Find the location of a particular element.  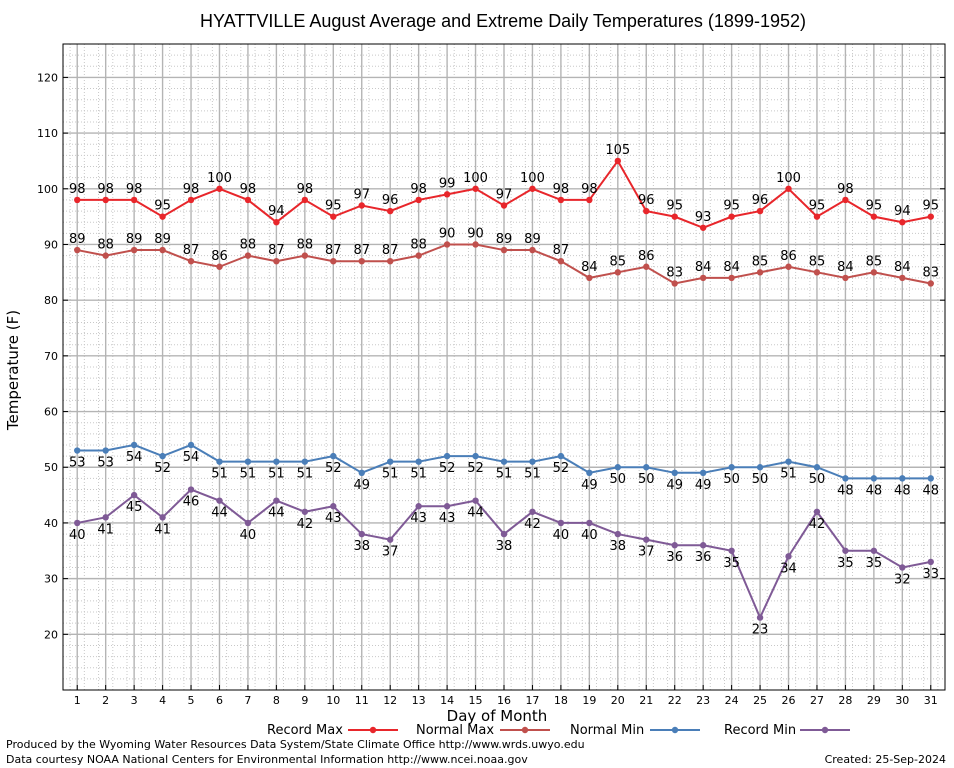

x-tick-label: 12 is located at coordinates (390, 700).